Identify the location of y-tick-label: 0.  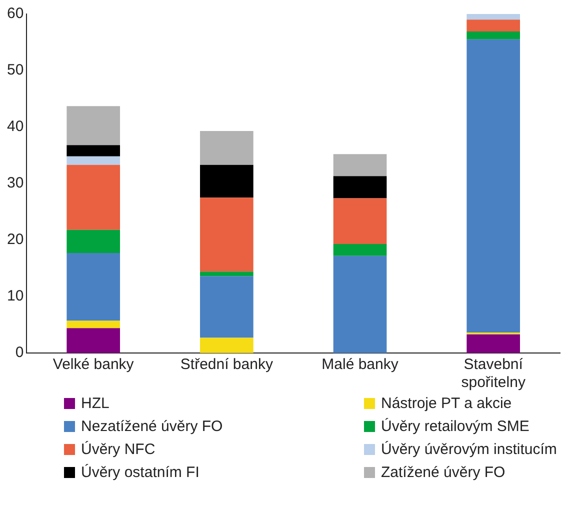
(19, 353).